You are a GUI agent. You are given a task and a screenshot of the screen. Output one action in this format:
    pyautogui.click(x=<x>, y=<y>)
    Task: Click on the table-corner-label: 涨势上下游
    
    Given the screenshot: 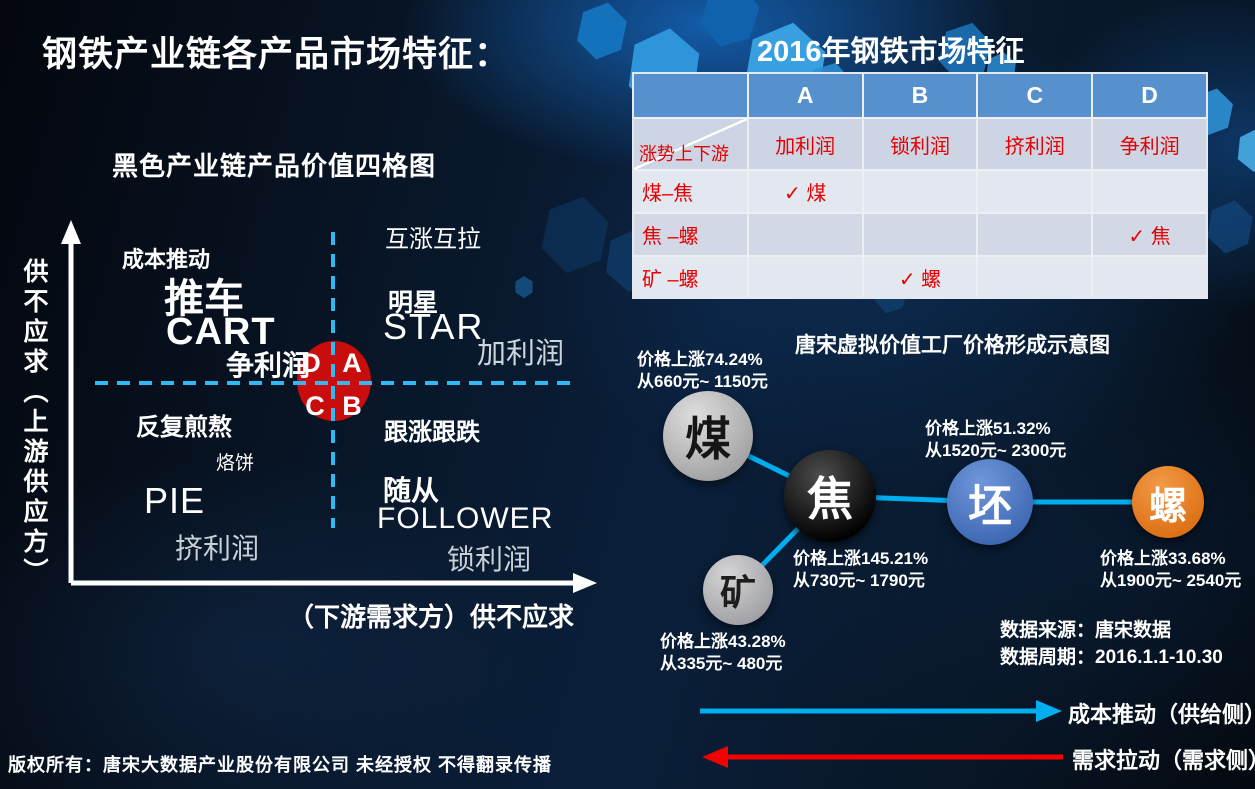 What is the action you would take?
    pyautogui.click(x=684, y=154)
    